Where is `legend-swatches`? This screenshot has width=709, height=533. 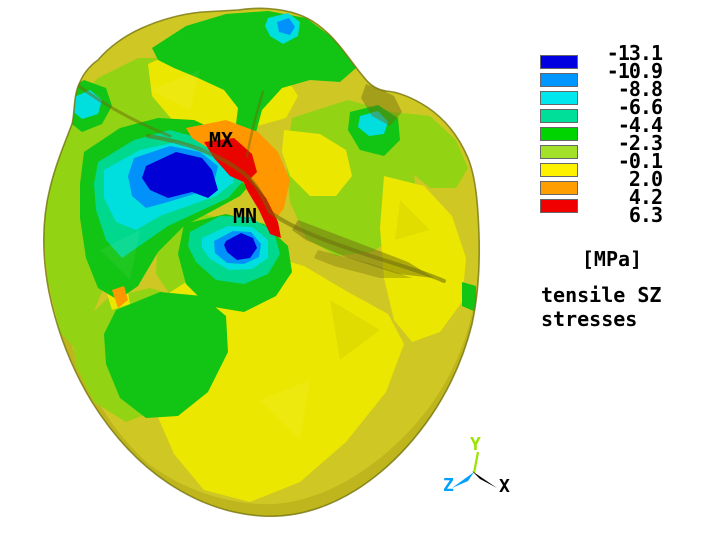
legend-swatches is located at coordinates (559, 136).